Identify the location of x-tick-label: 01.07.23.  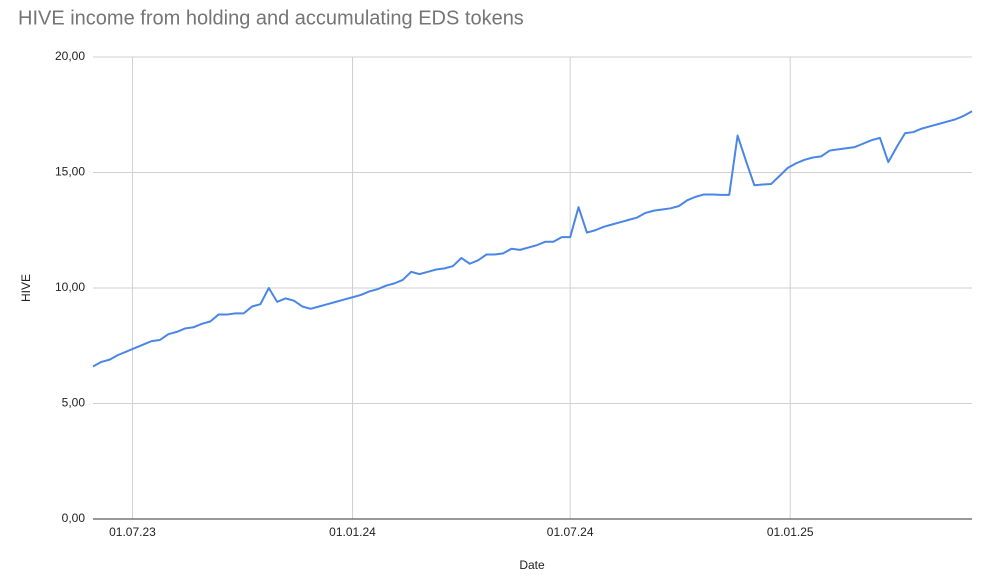
(132, 532).